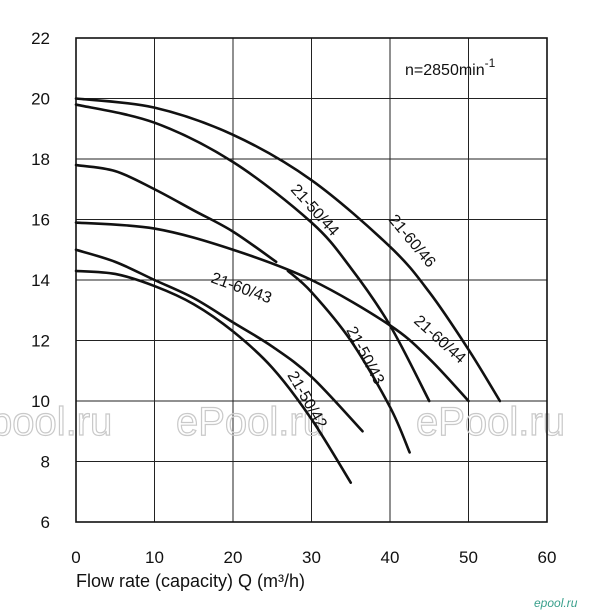 The width and height of the screenshot is (599, 614). I want to click on x-tick-label: 60, so click(547, 557).